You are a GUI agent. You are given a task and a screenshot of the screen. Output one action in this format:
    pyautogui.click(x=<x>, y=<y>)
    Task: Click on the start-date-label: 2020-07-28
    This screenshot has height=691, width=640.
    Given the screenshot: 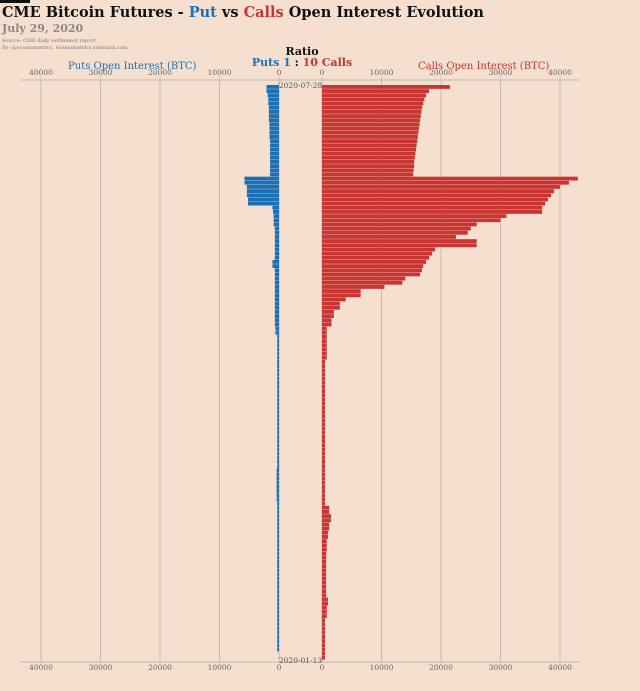 What is the action you would take?
    pyautogui.click(x=300, y=85)
    